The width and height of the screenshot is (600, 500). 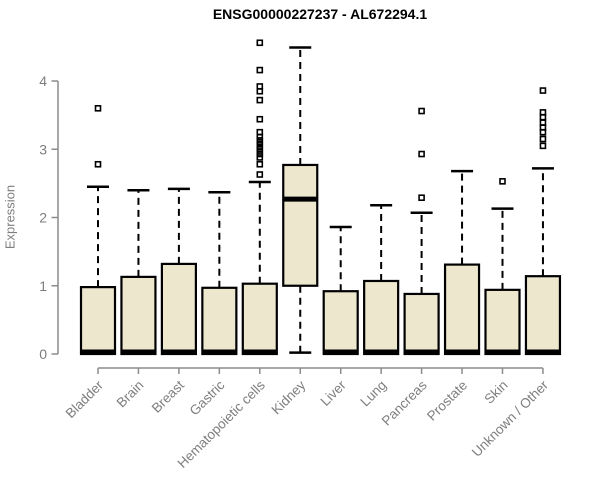 I want to click on x-category-label: Breast, so click(x=168, y=396).